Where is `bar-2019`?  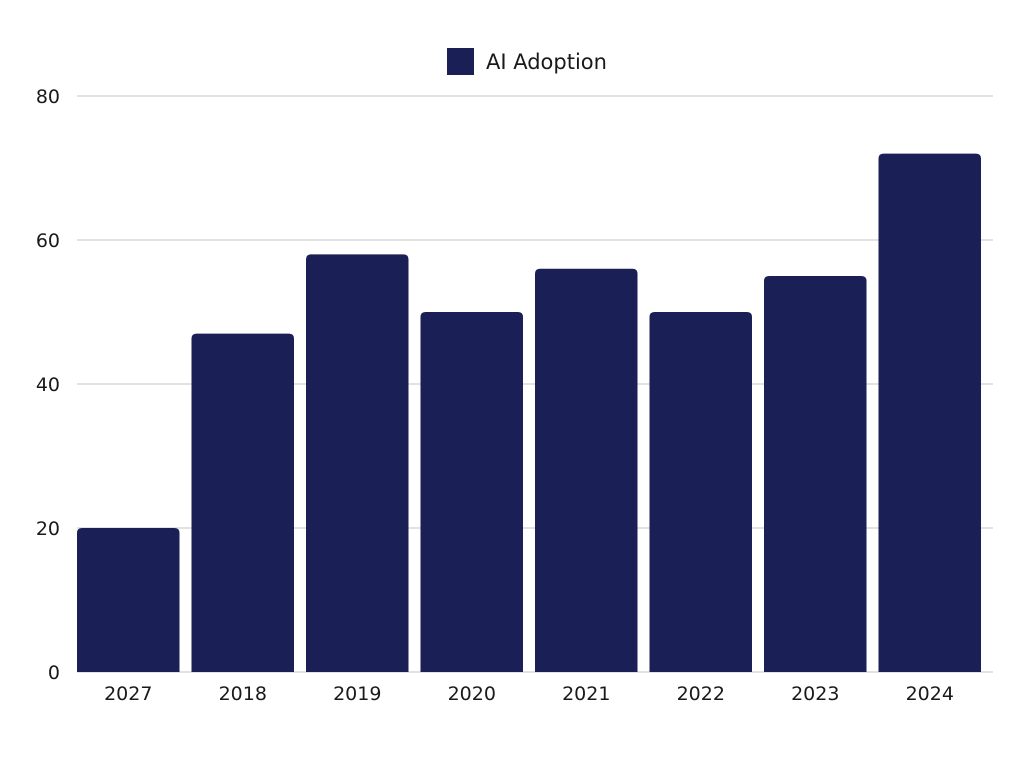 bar-2019 is located at coordinates (357, 463).